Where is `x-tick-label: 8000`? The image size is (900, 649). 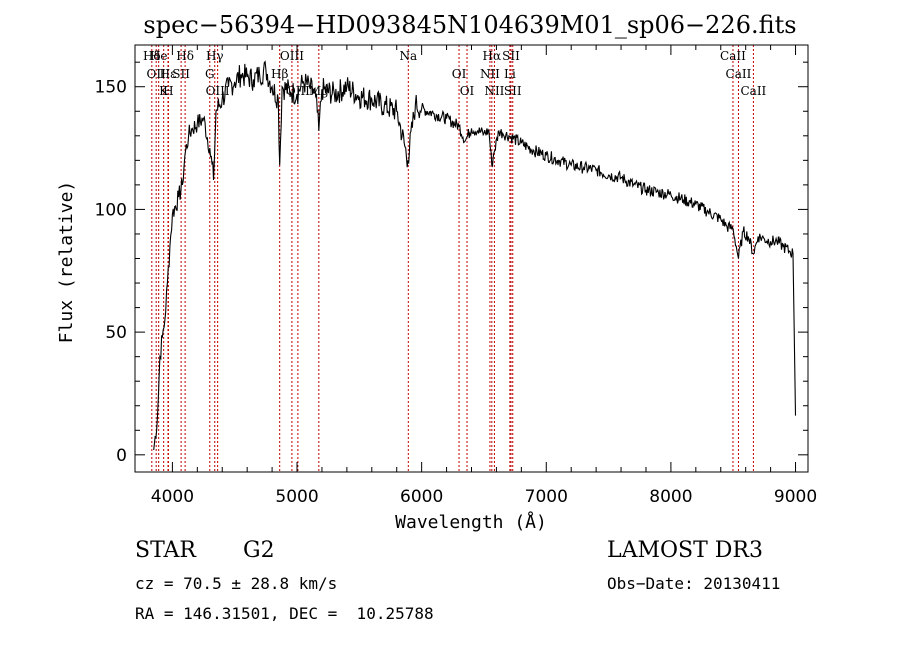 x-tick-label: 8000 is located at coordinates (670, 497).